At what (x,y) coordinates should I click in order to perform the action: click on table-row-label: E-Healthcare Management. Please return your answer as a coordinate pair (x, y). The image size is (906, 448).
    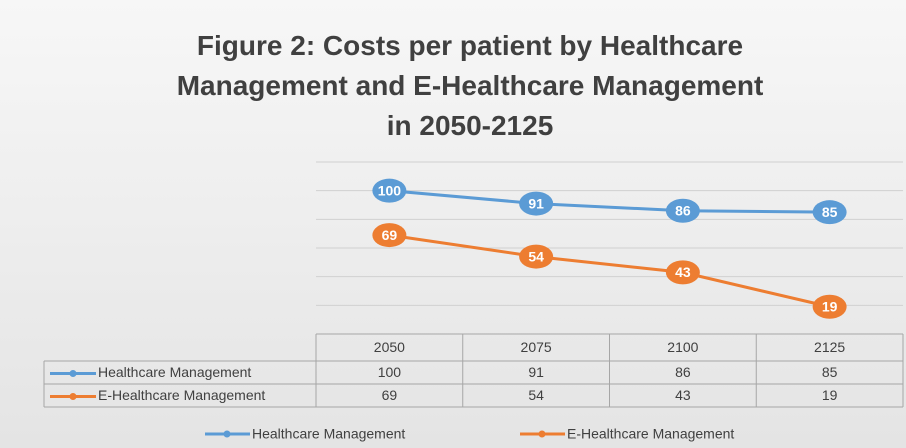
    Looking at the image, I should click on (181, 395).